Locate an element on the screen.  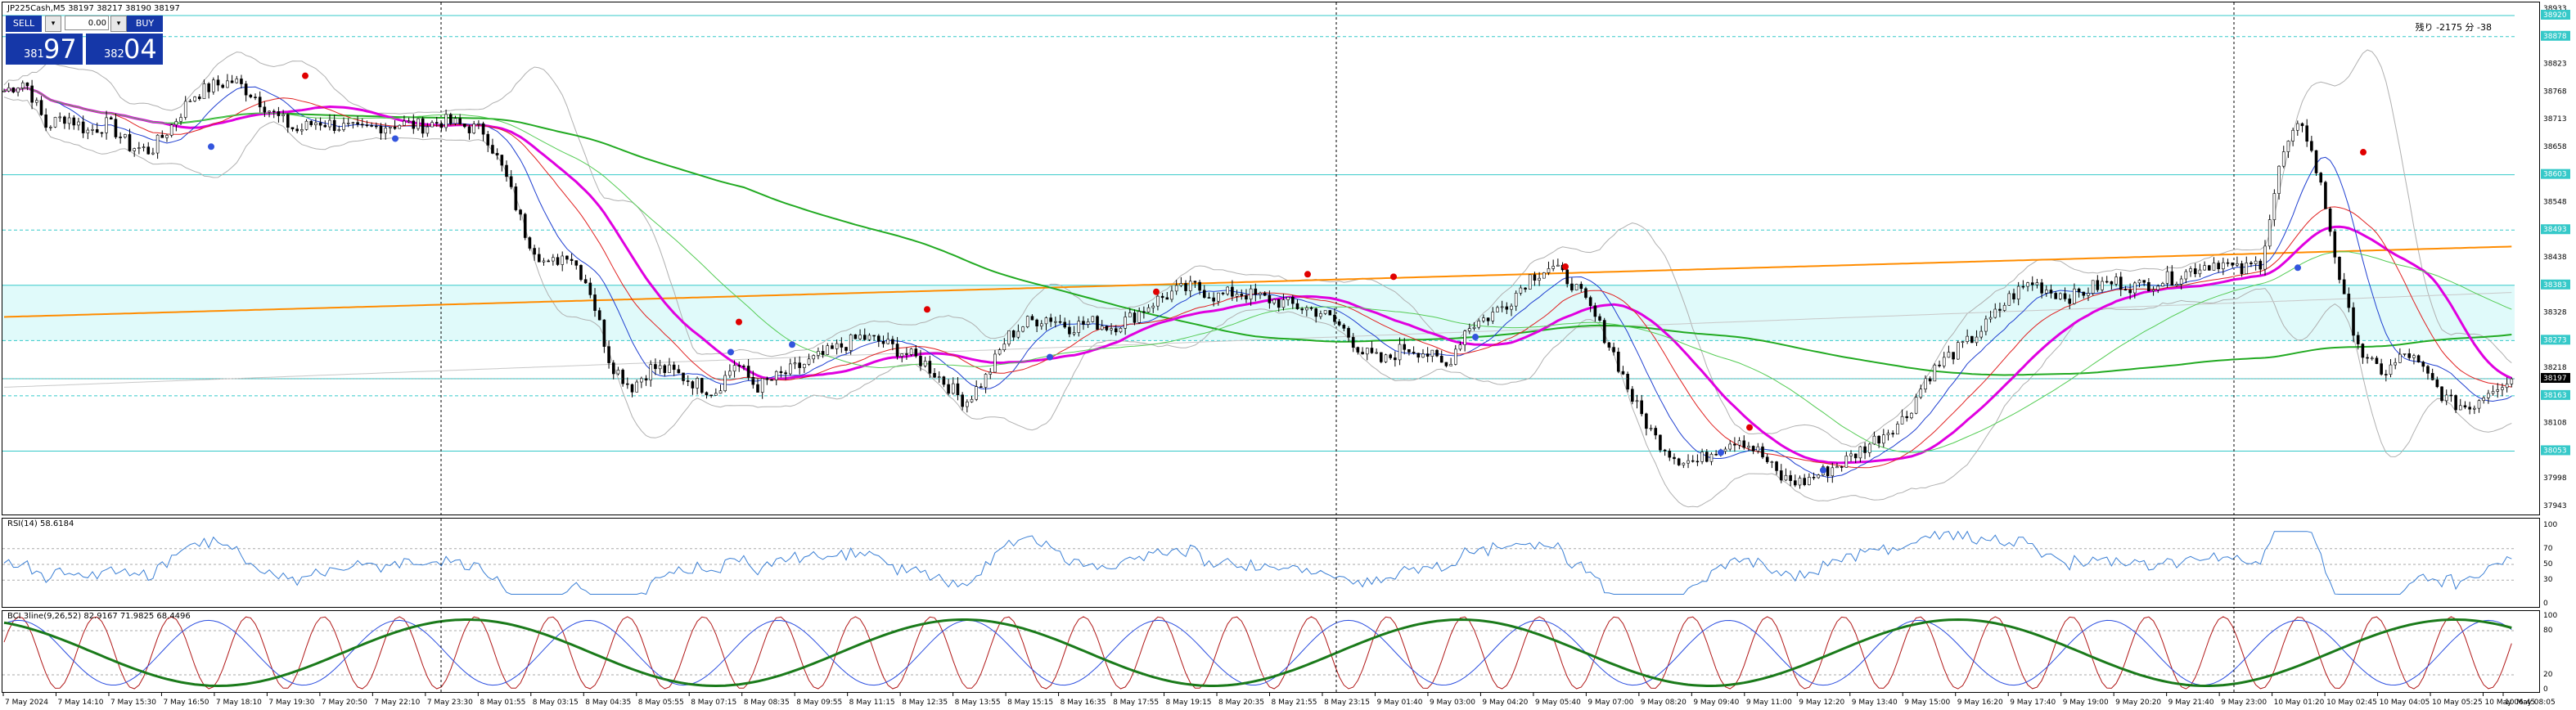
stochastic-canvas is located at coordinates (1271, 652).